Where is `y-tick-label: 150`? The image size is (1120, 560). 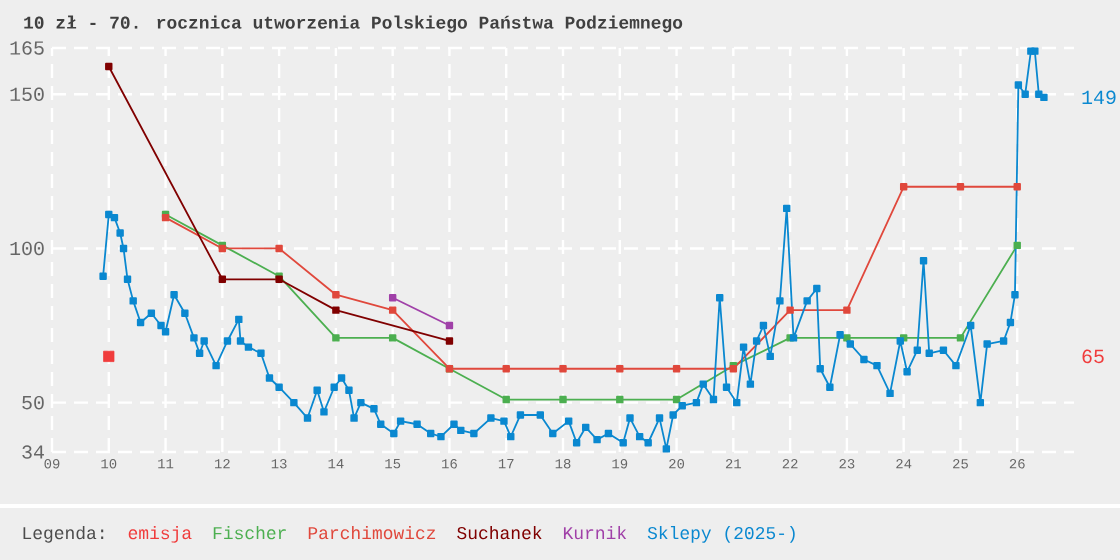 y-tick-label: 150 is located at coordinates (27, 94).